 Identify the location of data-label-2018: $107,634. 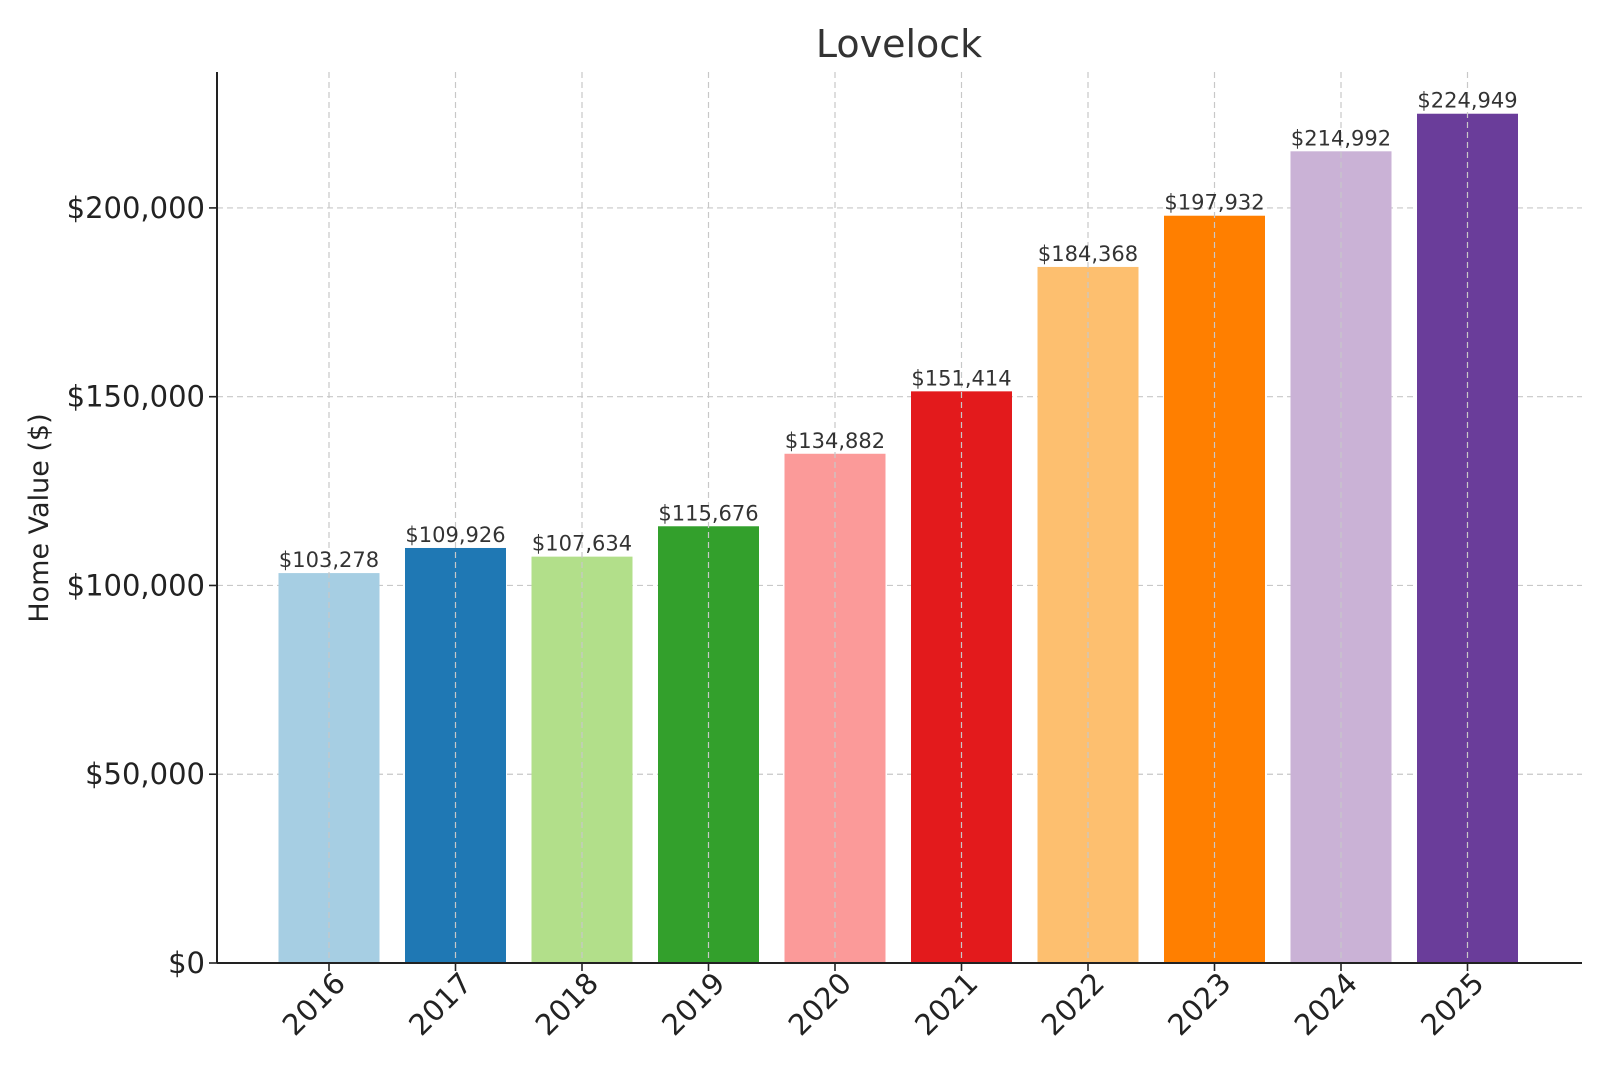
(582, 544).